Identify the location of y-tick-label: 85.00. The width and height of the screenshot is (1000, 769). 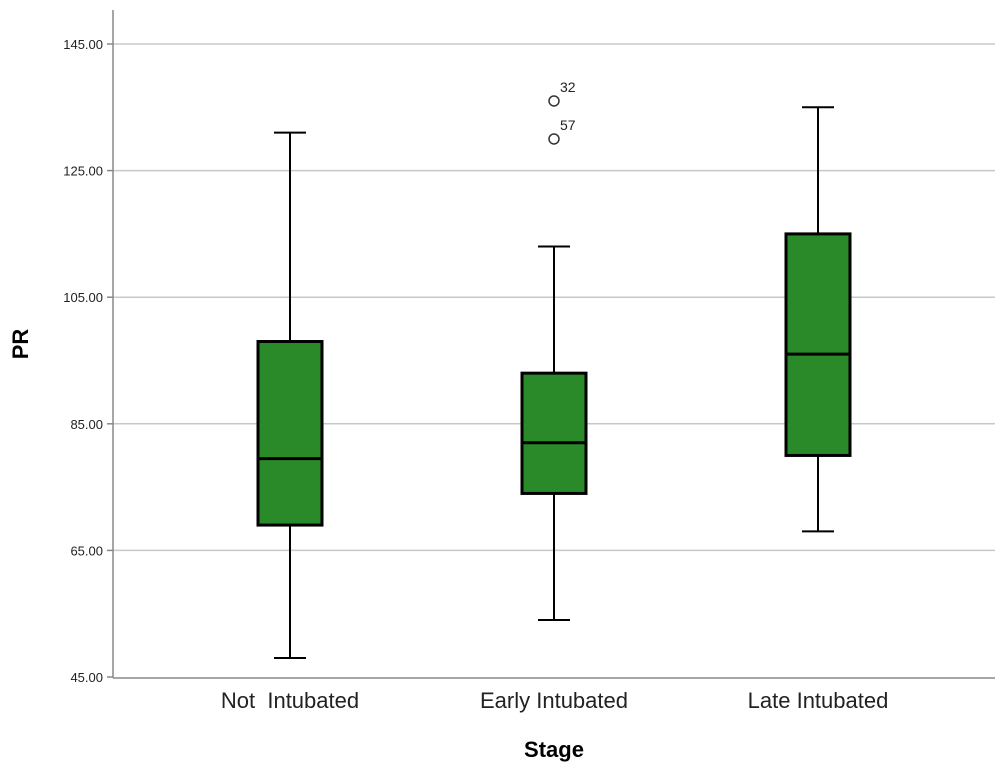
(86, 424).